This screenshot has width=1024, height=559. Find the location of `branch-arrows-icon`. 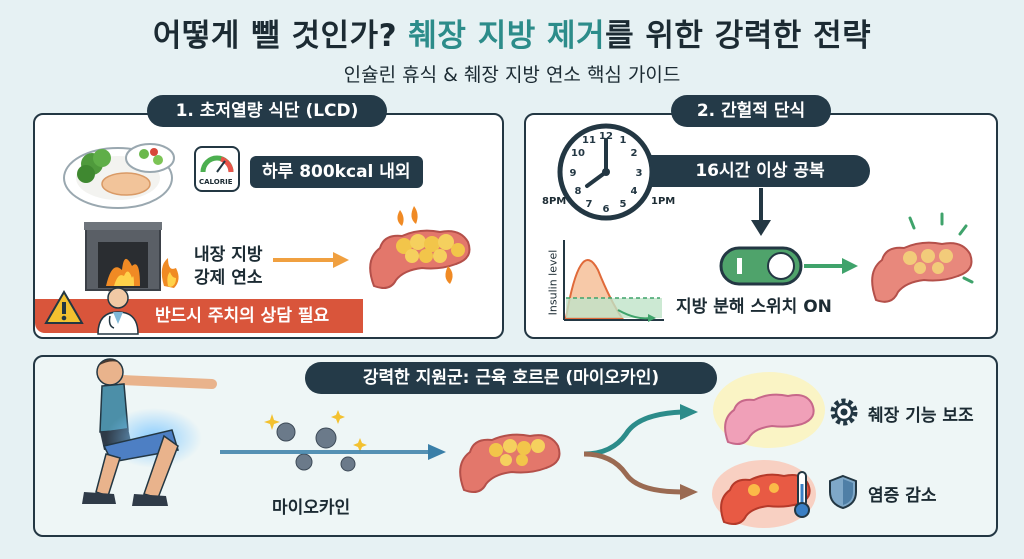

branch-arrows-icon is located at coordinates (640, 452).